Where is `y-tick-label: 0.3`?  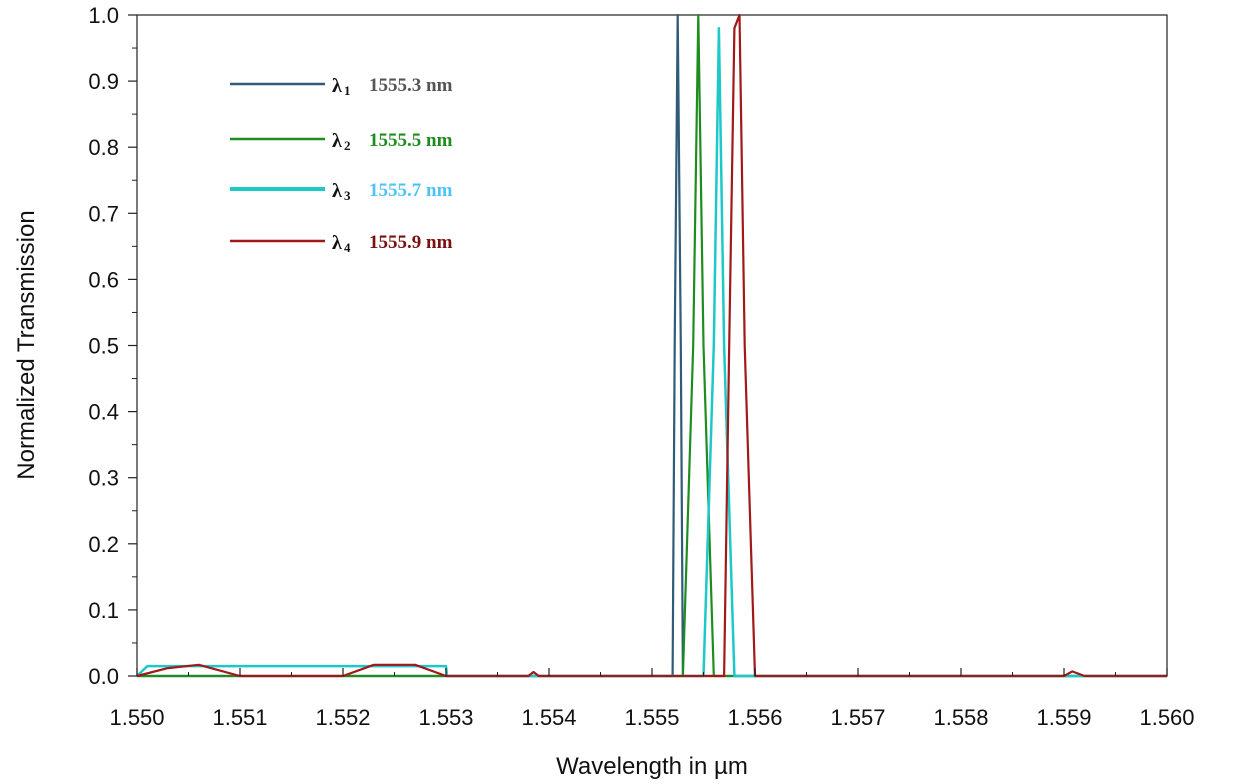 y-tick-label: 0.3 is located at coordinates (103, 478).